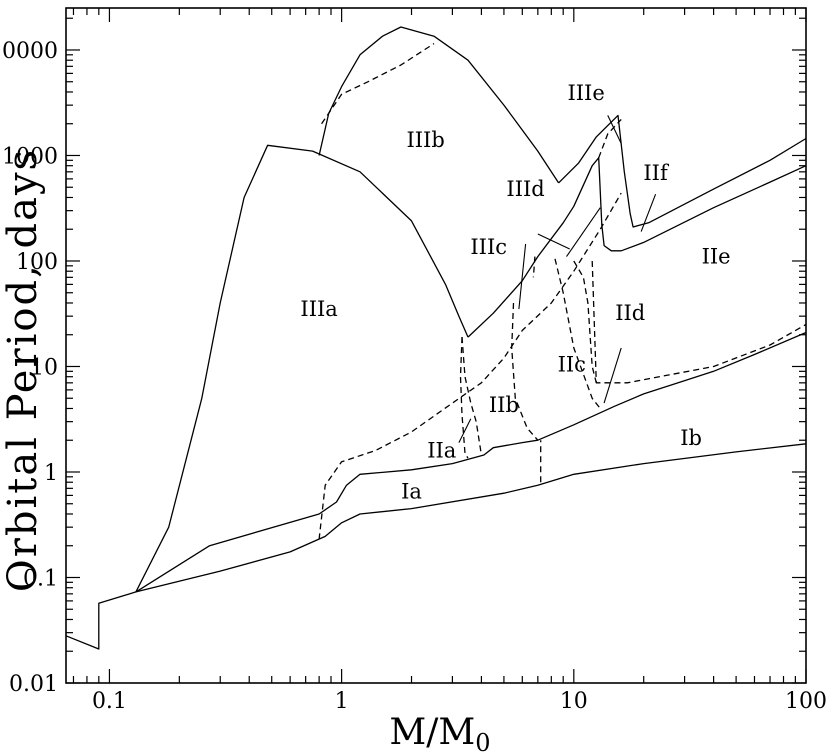 This screenshot has height=754, width=830. What do you see at coordinates (630, 313) in the screenshot?
I see `region-label: IId` at bounding box center [630, 313].